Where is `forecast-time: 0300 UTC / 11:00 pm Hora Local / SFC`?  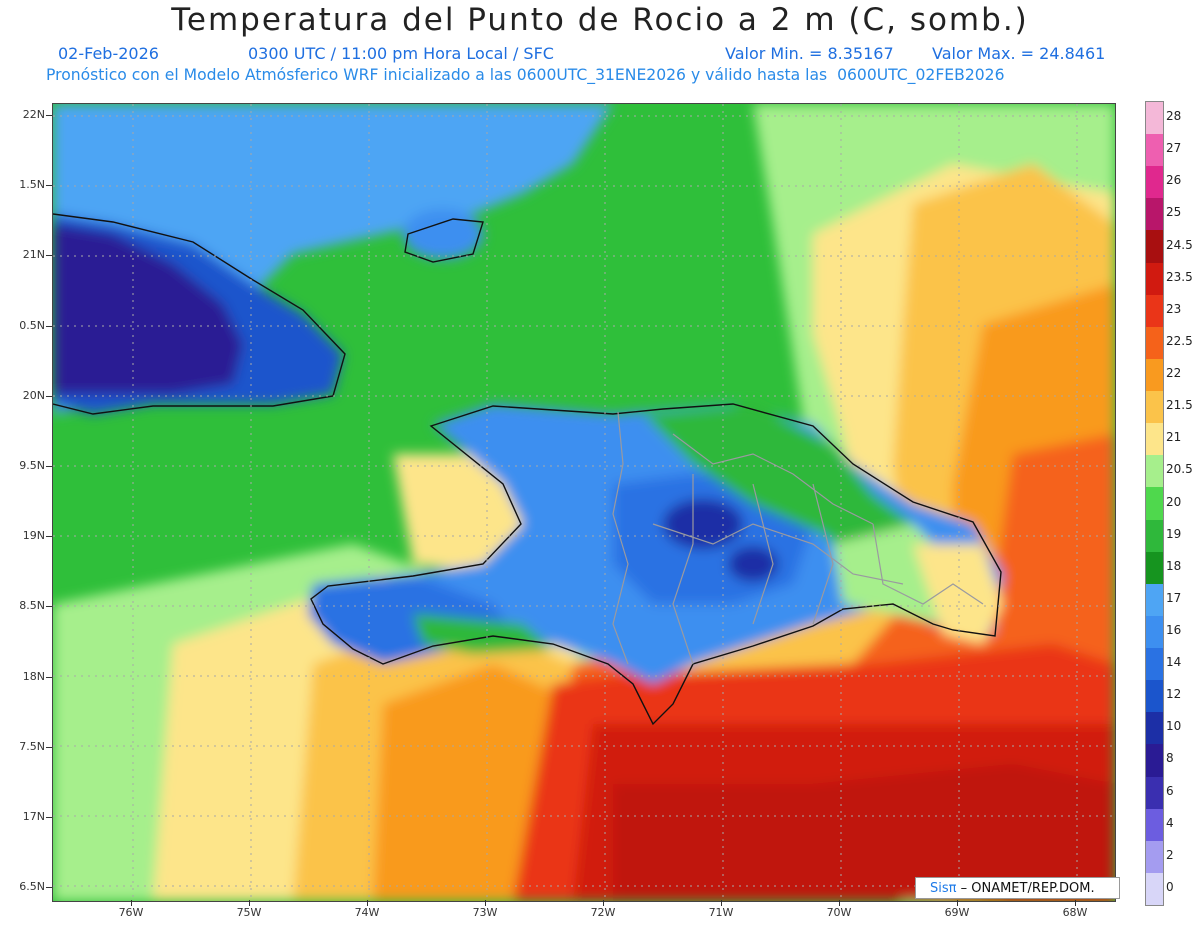
forecast-time: 0300 UTC / 11:00 pm Hora Local / SFC is located at coordinates (401, 53).